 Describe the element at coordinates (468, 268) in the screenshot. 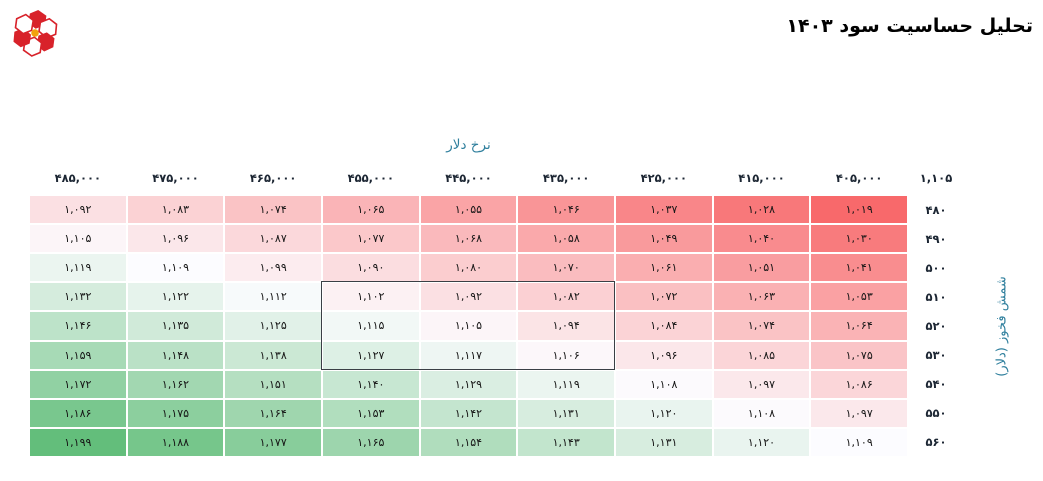

I see `heatmap-cell: ۱,۰۸۰` at that location.